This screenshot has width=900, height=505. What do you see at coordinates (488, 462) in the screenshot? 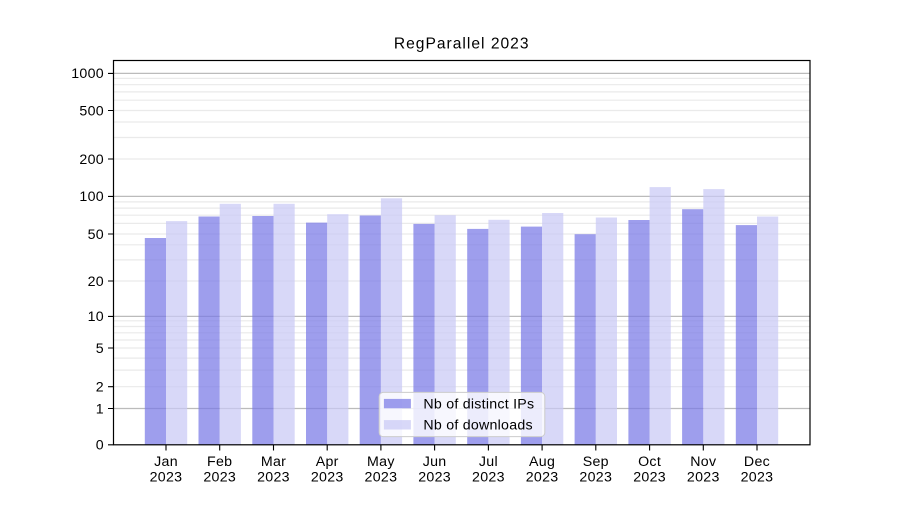
I see `svg-text: Jul` at bounding box center [488, 462].